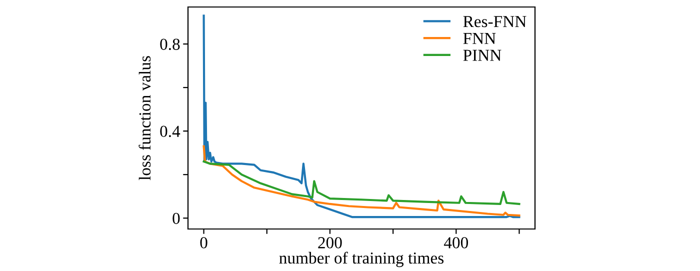 This screenshot has height=271, width=700. Describe the element at coordinates (479, 38) in the screenshot. I see `legend-label: FNN` at that location.